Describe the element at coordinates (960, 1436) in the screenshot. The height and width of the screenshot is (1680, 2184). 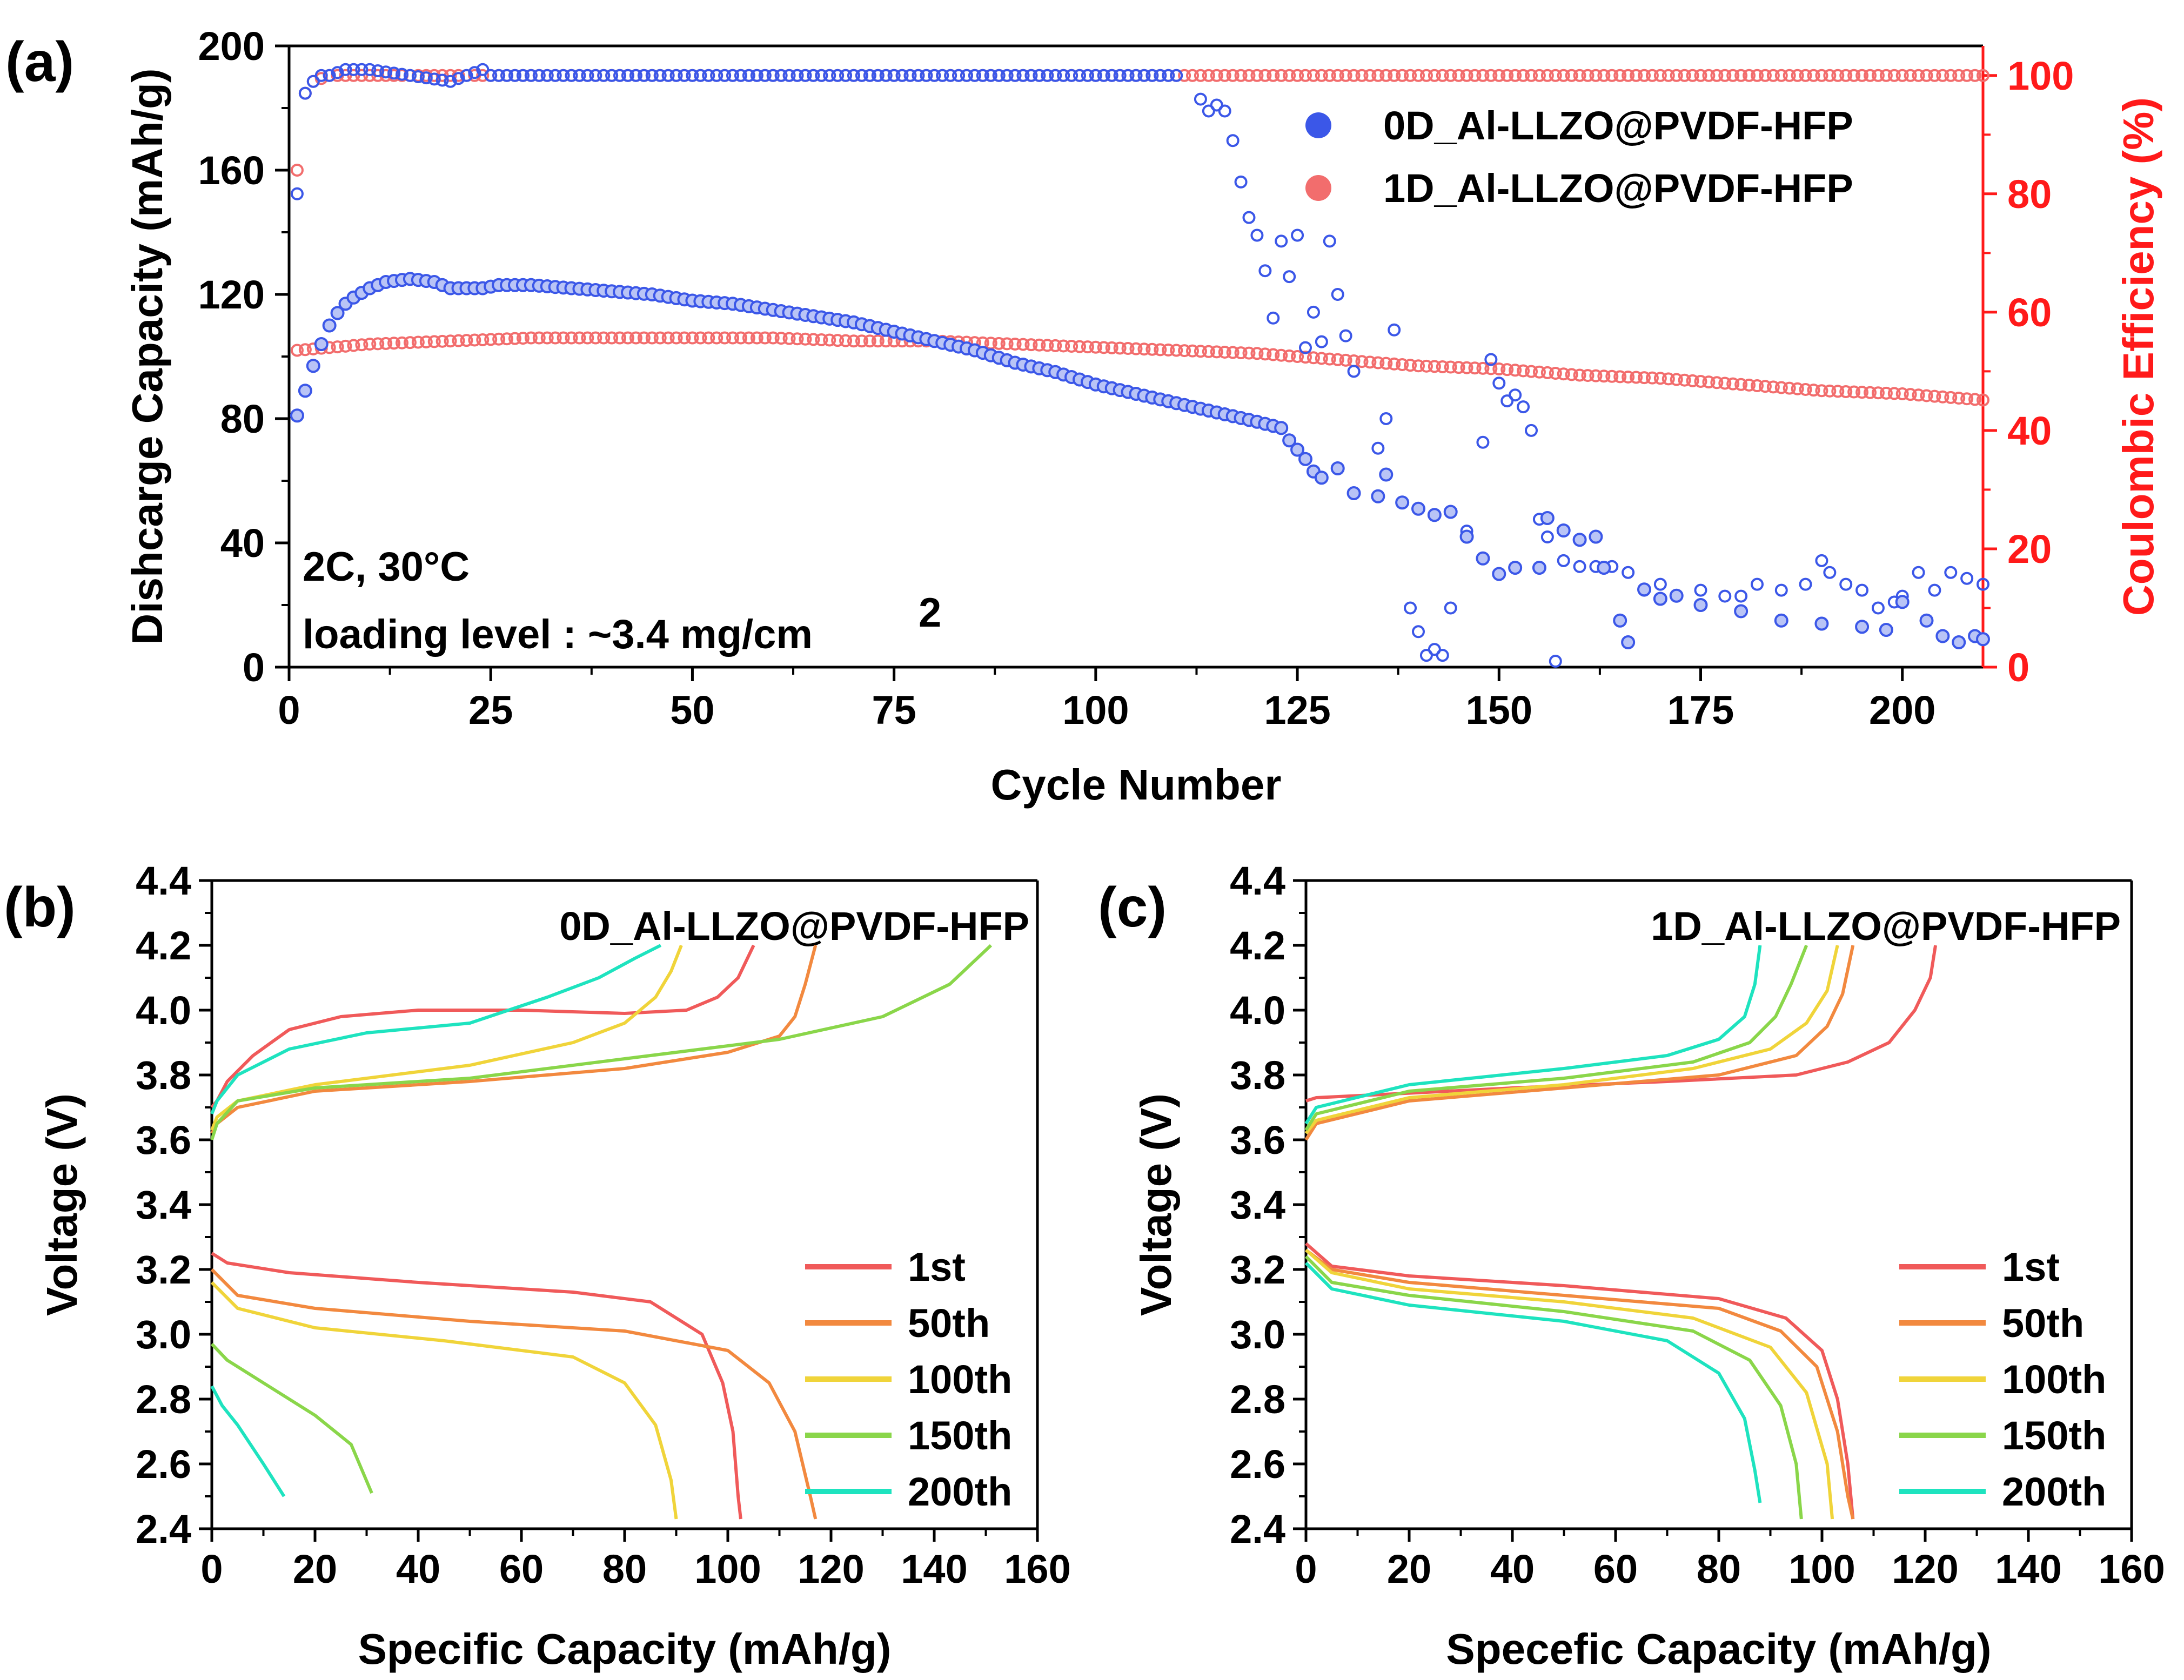
I see `legend-label-150th: 150th` at that location.